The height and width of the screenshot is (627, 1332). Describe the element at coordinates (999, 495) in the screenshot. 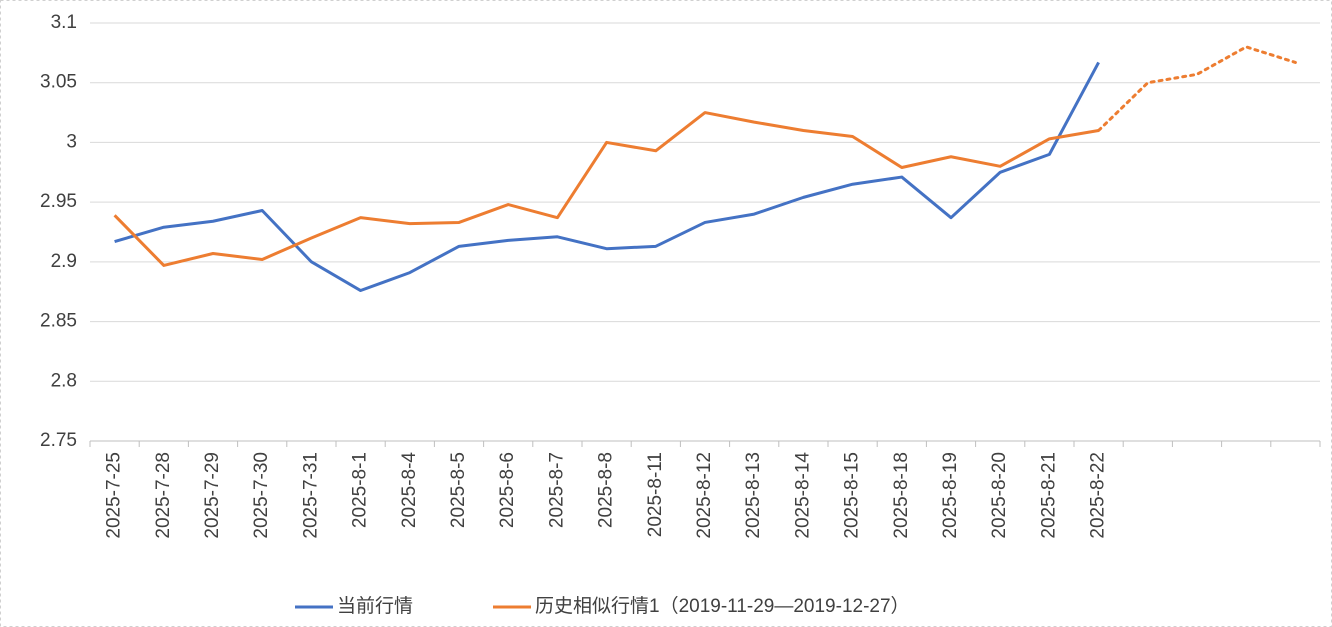

I see `x-tick-label: 2025-8-20` at that location.